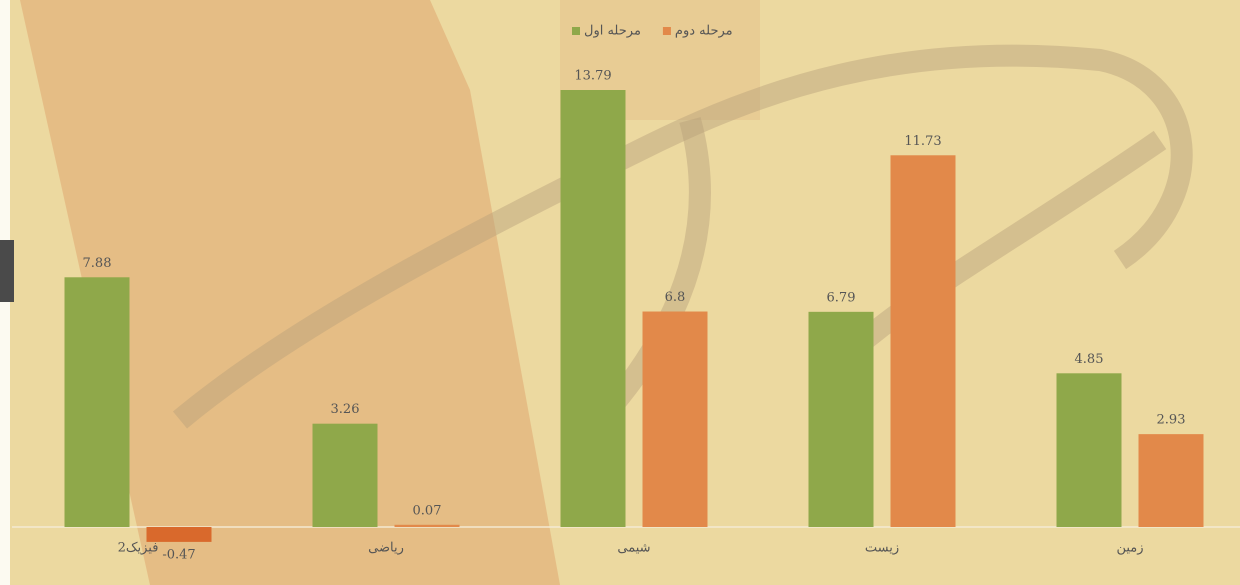 This screenshot has width=1240, height=585. I want to click on x-tick-label: شیمی, so click(633, 548).